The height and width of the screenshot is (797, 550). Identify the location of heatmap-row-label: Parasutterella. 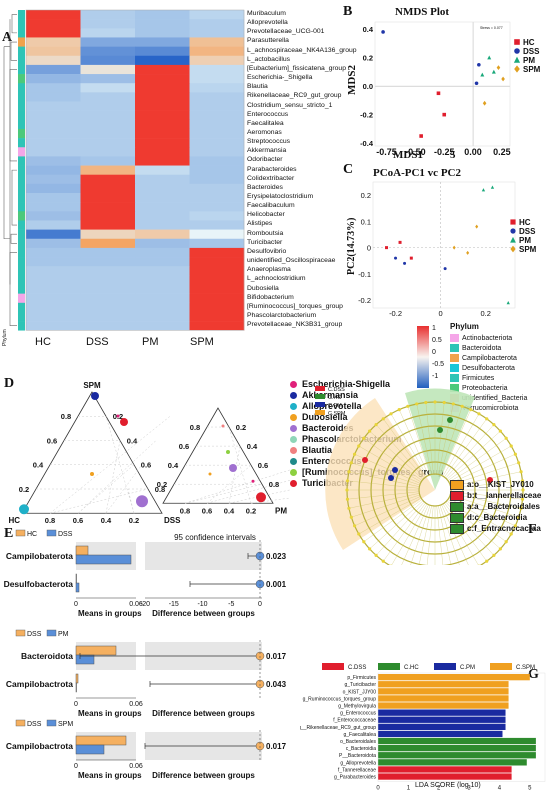
(268, 41).